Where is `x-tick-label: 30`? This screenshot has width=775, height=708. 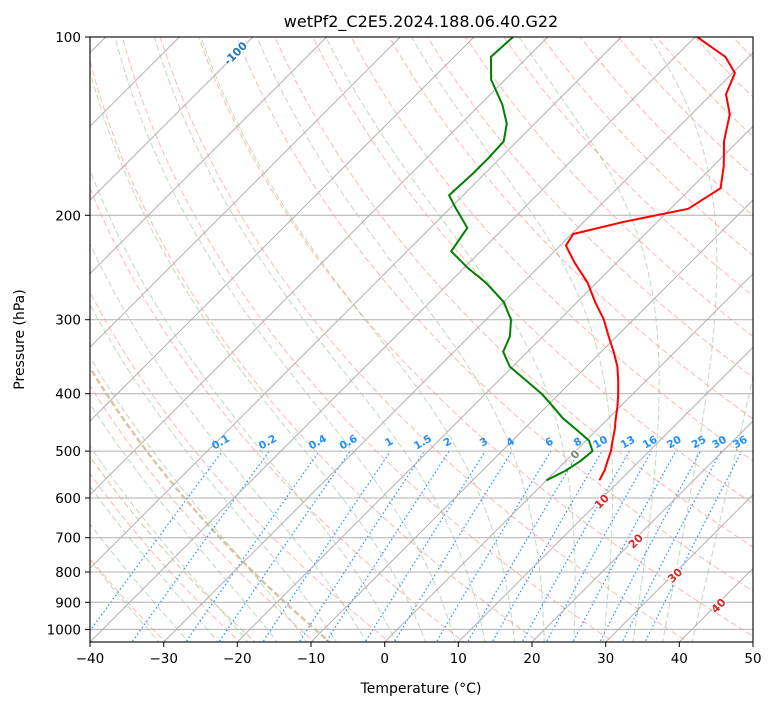 x-tick-label: 30 is located at coordinates (605, 659).